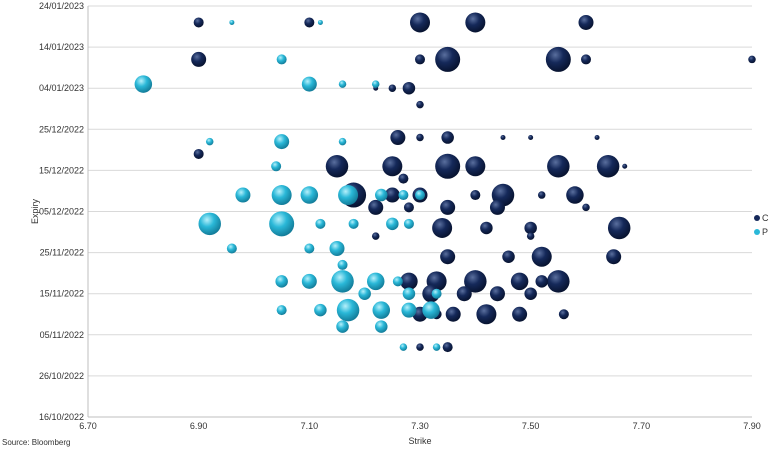 The width and height of the screenshot is (770, 450). What do you see at coordinates (61, 6) in the screenshot?
I see `y-tick-label: 24/01/2023` at bounding box center [61, 6].